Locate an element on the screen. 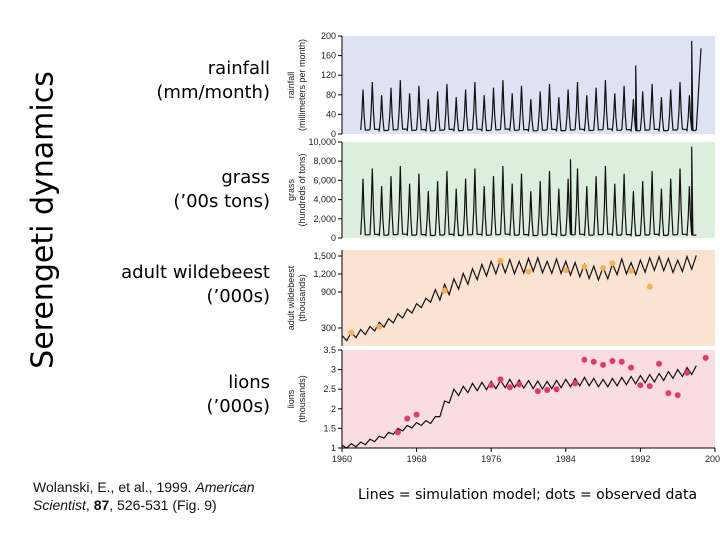  y-tick-label: 1,200 is located at coordinates (324, 274).